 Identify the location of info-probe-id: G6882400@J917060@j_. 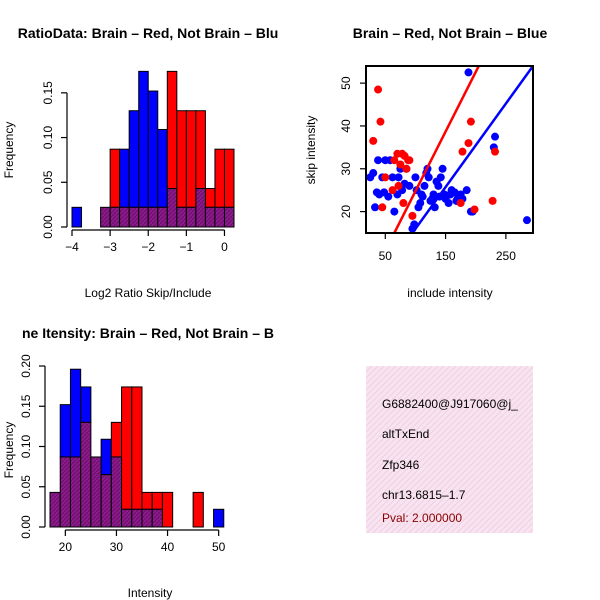
(450, 404).